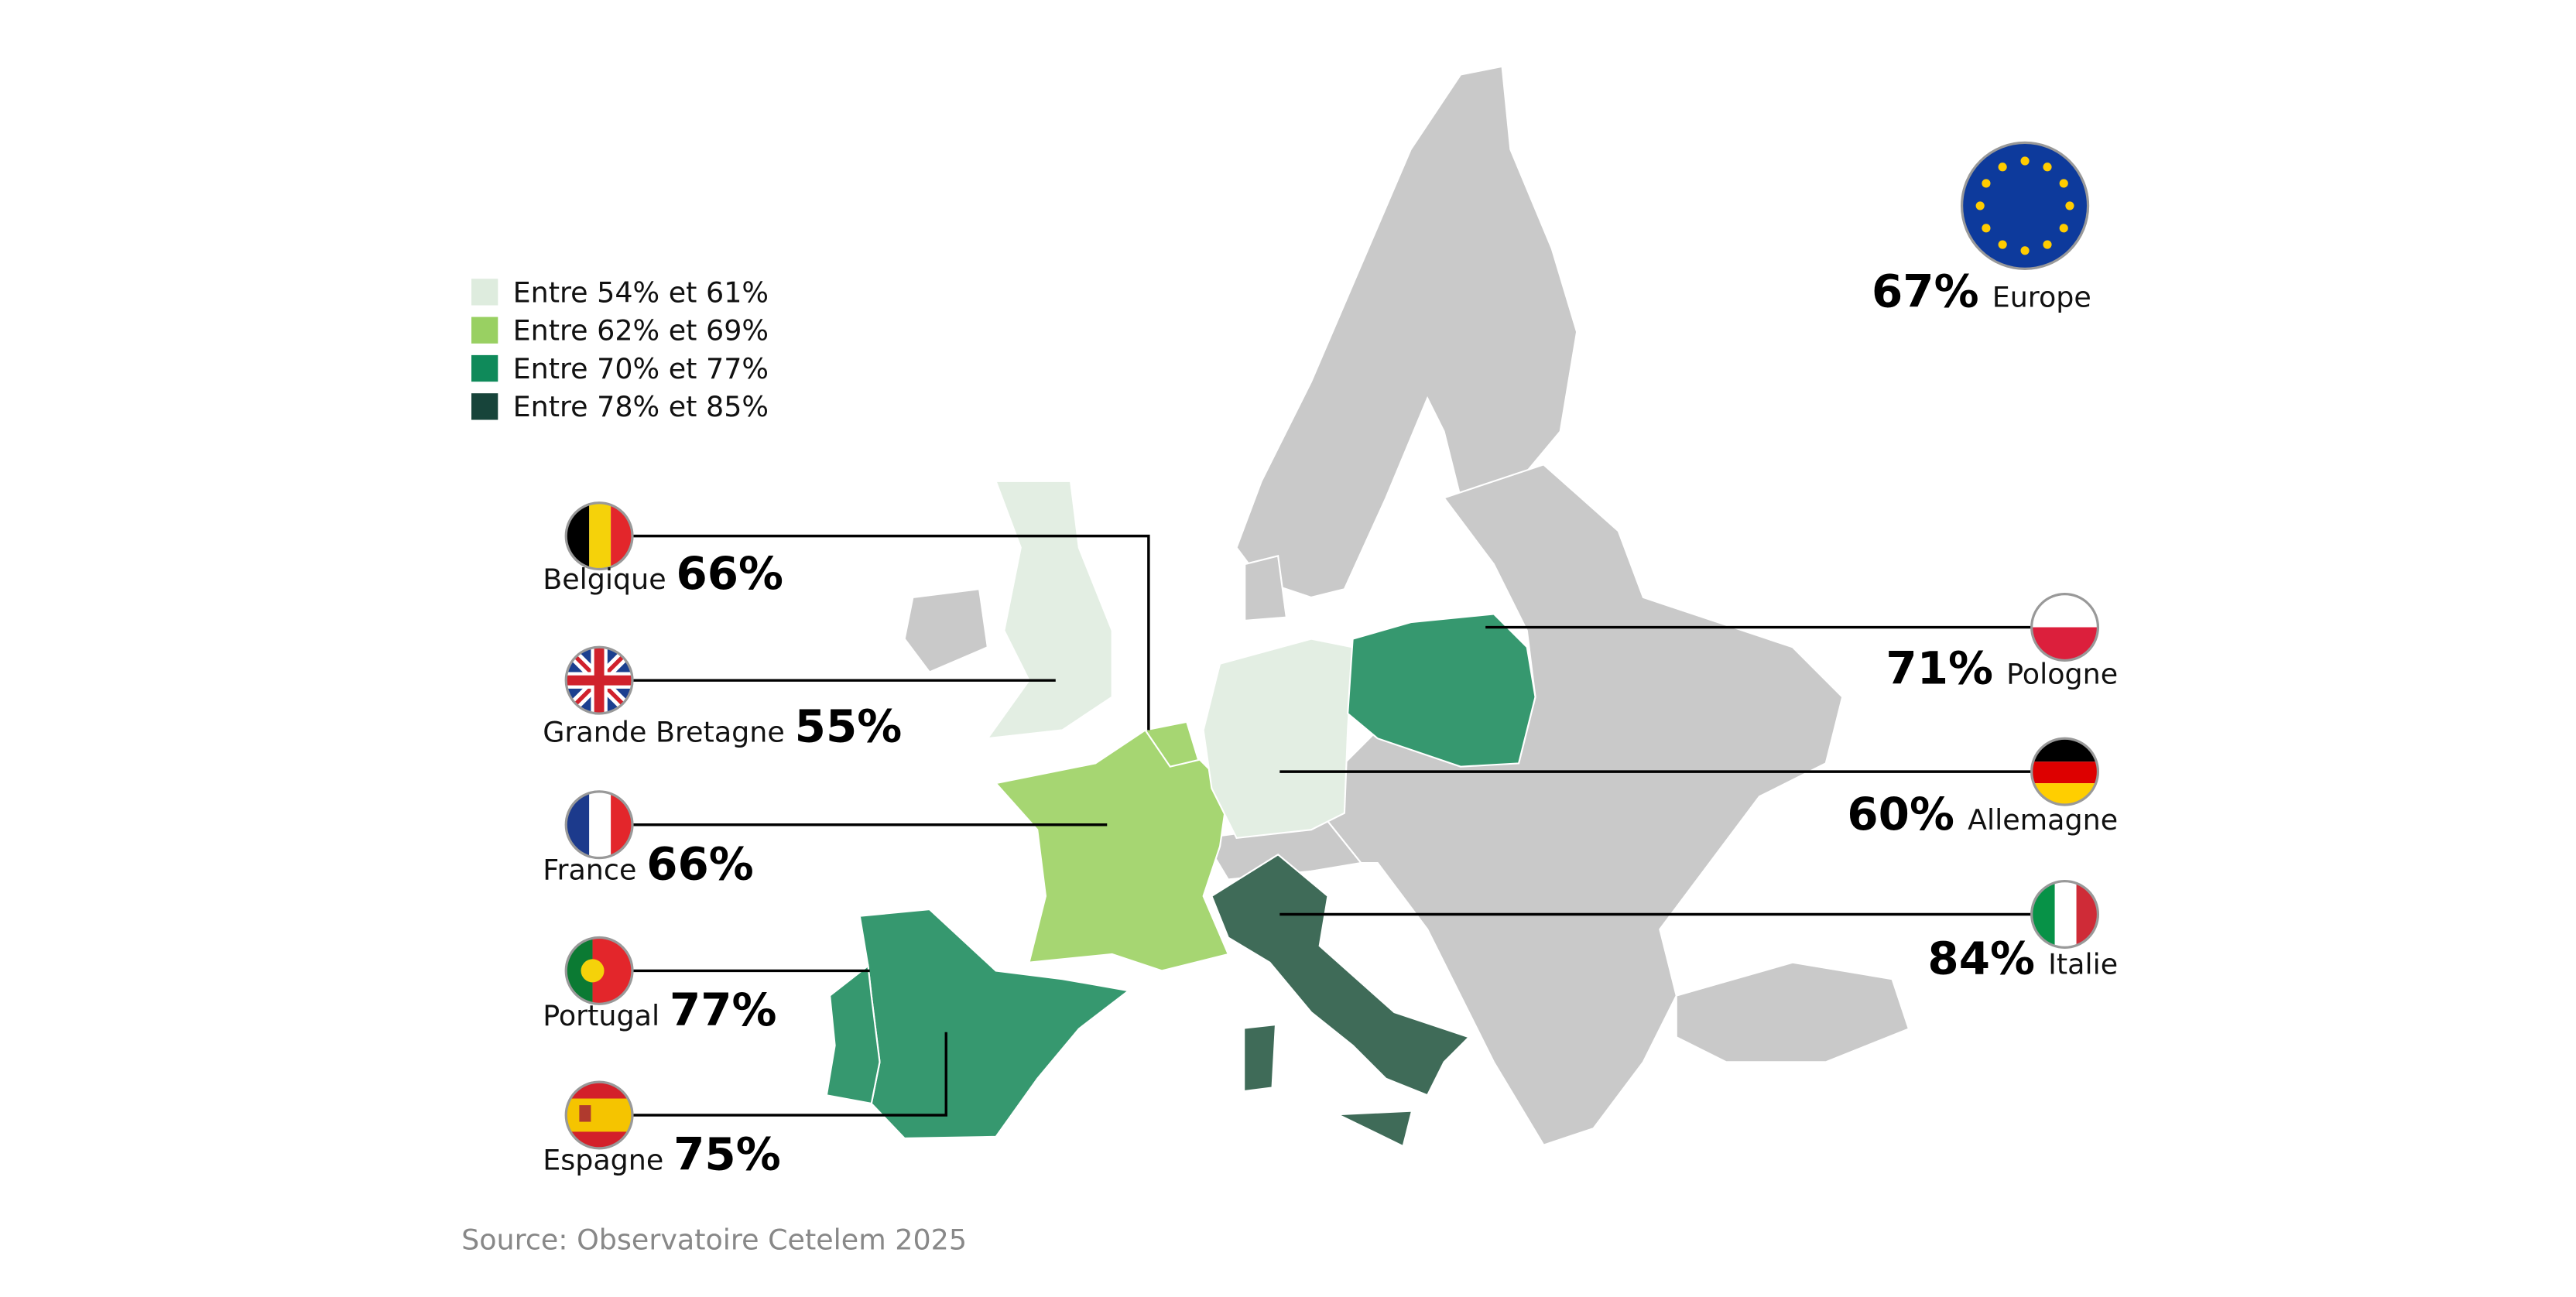 This screenshot has height=1297, width=2576. I want to click on germany, so click(1278, 739).